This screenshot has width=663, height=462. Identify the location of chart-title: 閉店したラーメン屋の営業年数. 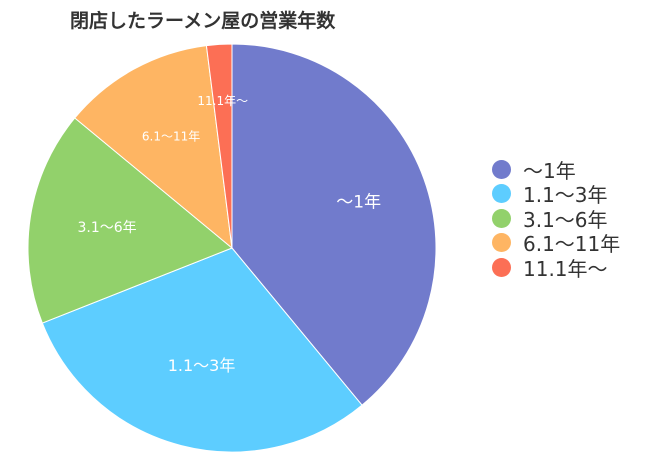
(203, 21).